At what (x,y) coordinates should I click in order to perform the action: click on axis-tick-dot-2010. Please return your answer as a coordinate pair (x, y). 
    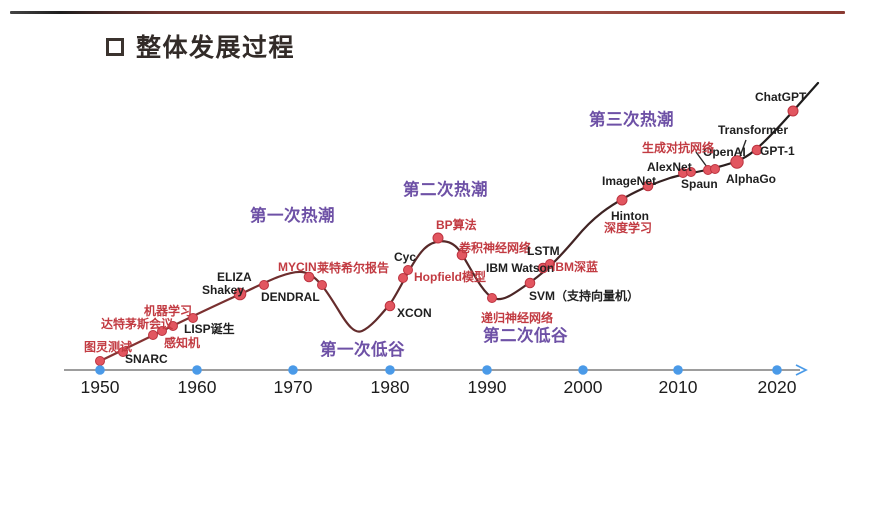
    Looking at the image, I should click on (678, 370).